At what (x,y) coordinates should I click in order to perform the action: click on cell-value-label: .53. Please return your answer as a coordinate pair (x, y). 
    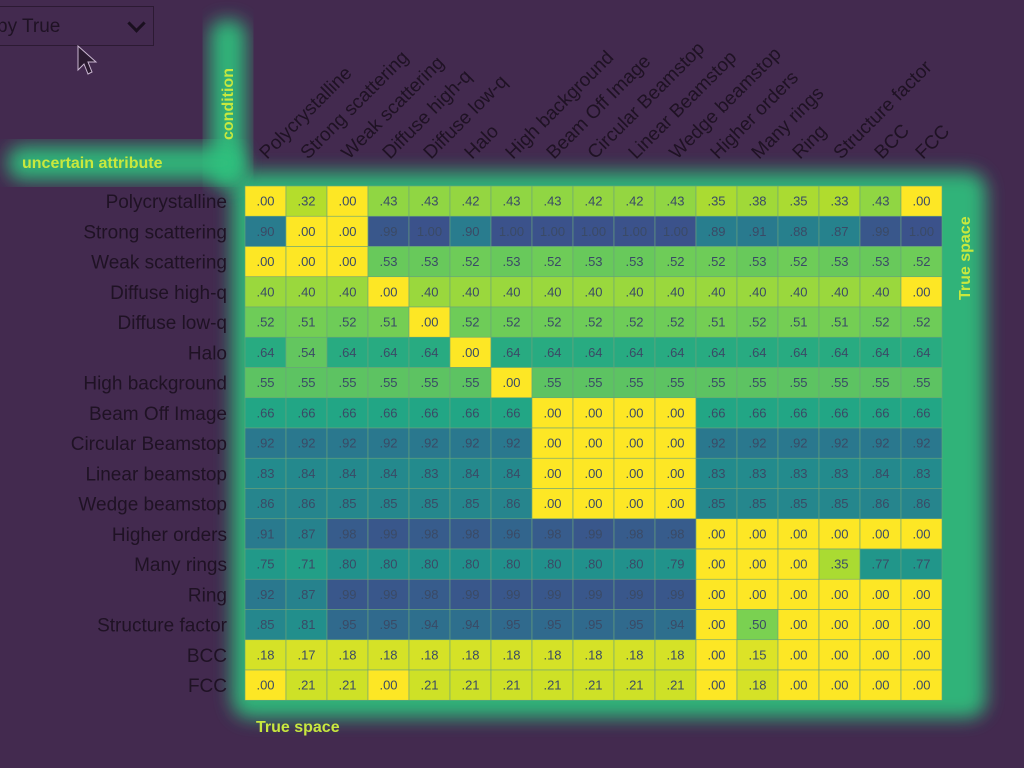
    Looking at the image, I should click on (429, 261).